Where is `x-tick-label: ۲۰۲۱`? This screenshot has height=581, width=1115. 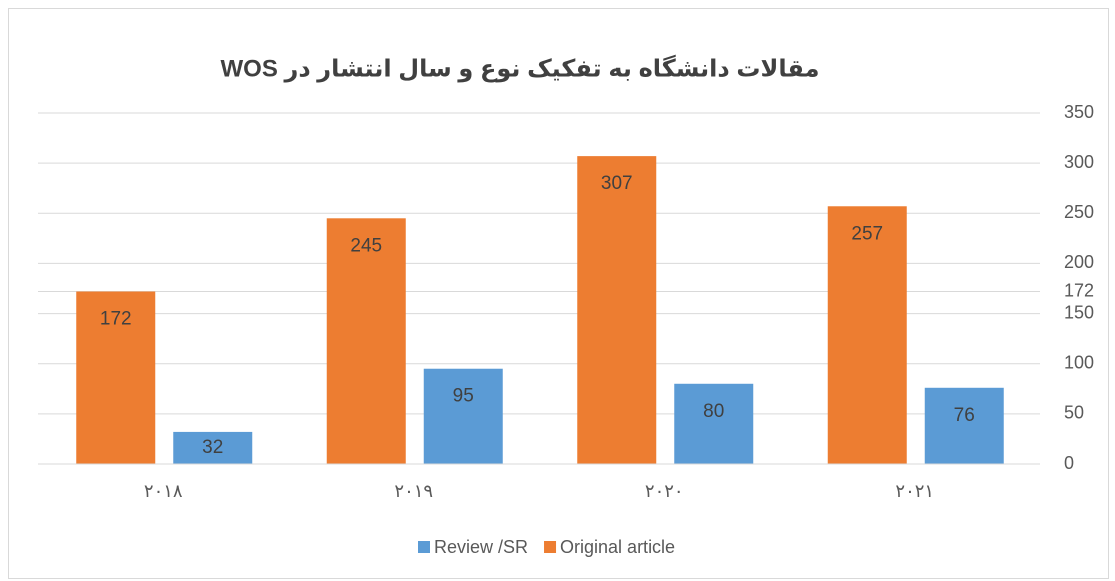
x-tick-label: ۲۰۲۱ is located at coordinates (914, 491).